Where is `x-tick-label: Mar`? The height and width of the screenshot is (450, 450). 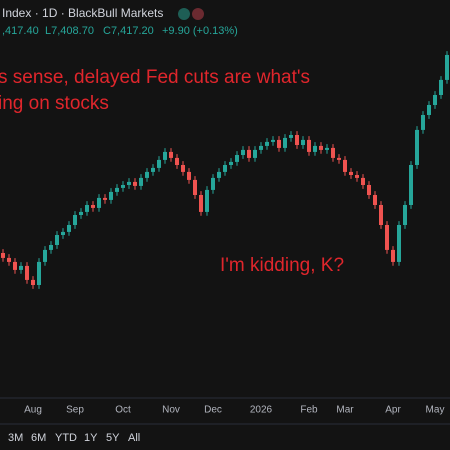 x-tick-label: Mar is located at coordinates (345, 410).